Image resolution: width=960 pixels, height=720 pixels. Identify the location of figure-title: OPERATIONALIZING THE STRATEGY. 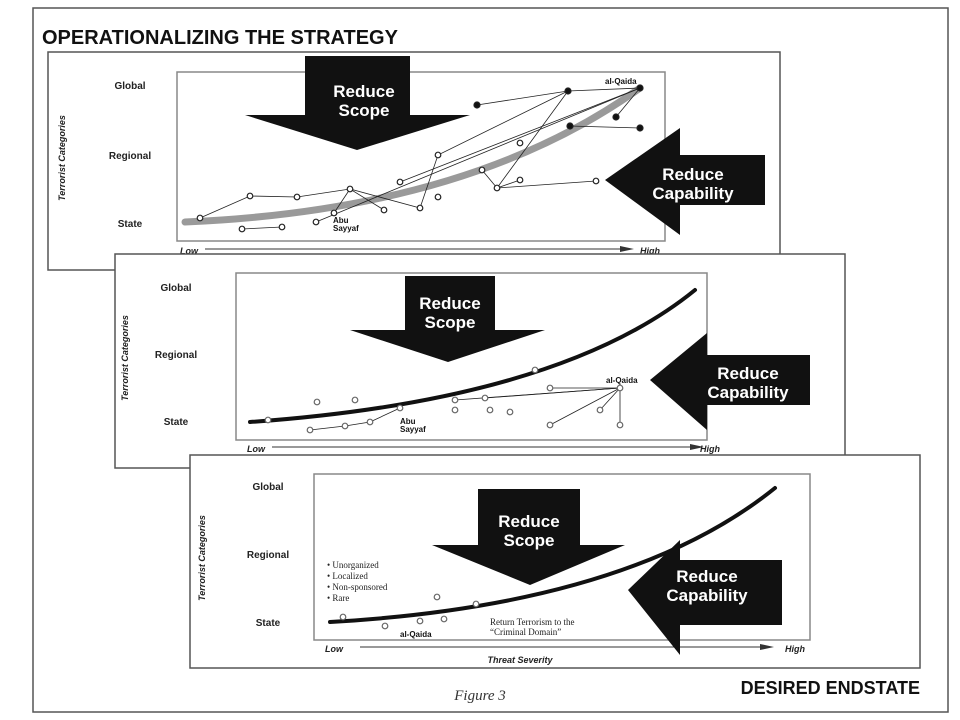
(220, 38).